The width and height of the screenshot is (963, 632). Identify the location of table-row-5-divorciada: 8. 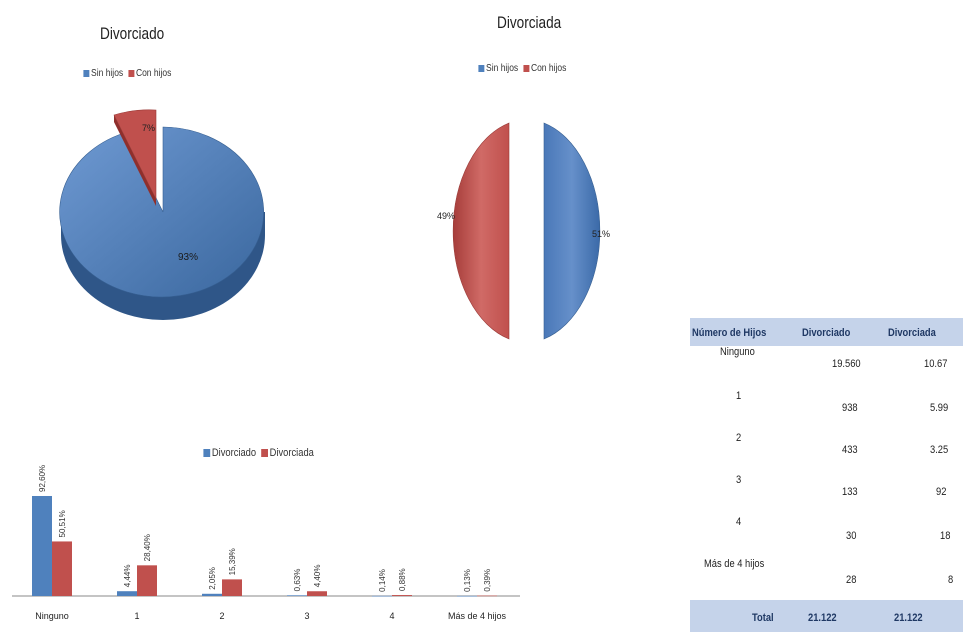
(951, 580).